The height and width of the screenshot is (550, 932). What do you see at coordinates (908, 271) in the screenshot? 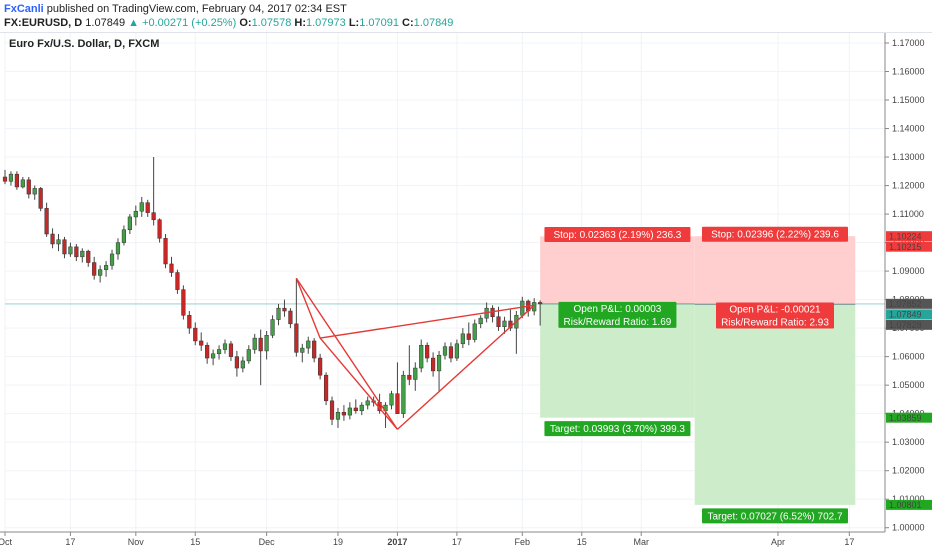
I see `price-tick-label: 1.09000` at bounding box center [908, 271].